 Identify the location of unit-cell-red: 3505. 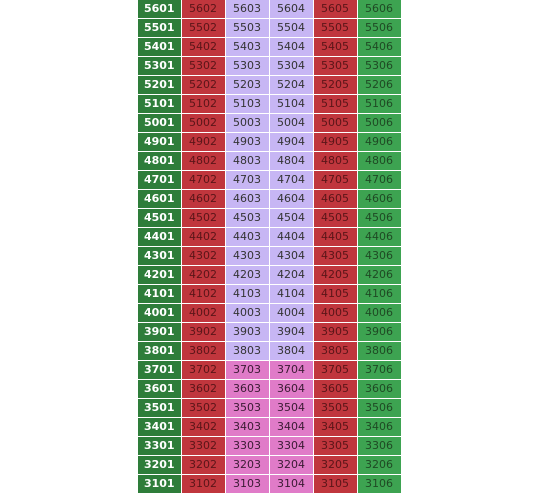
(335, 408).